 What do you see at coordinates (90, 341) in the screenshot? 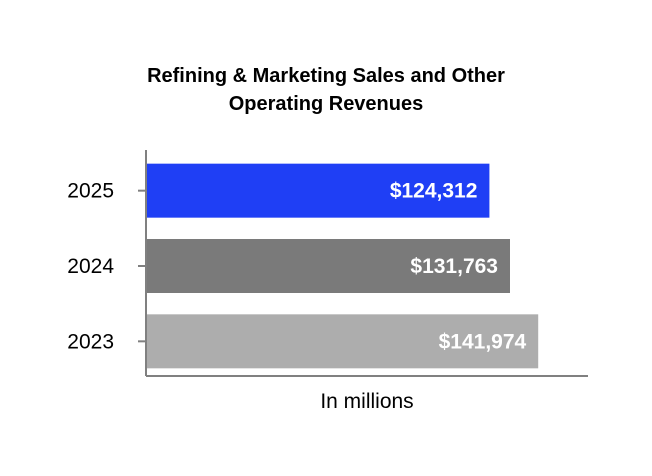
I see `category-label-2023: 2023` at bounding box center [90, 341].